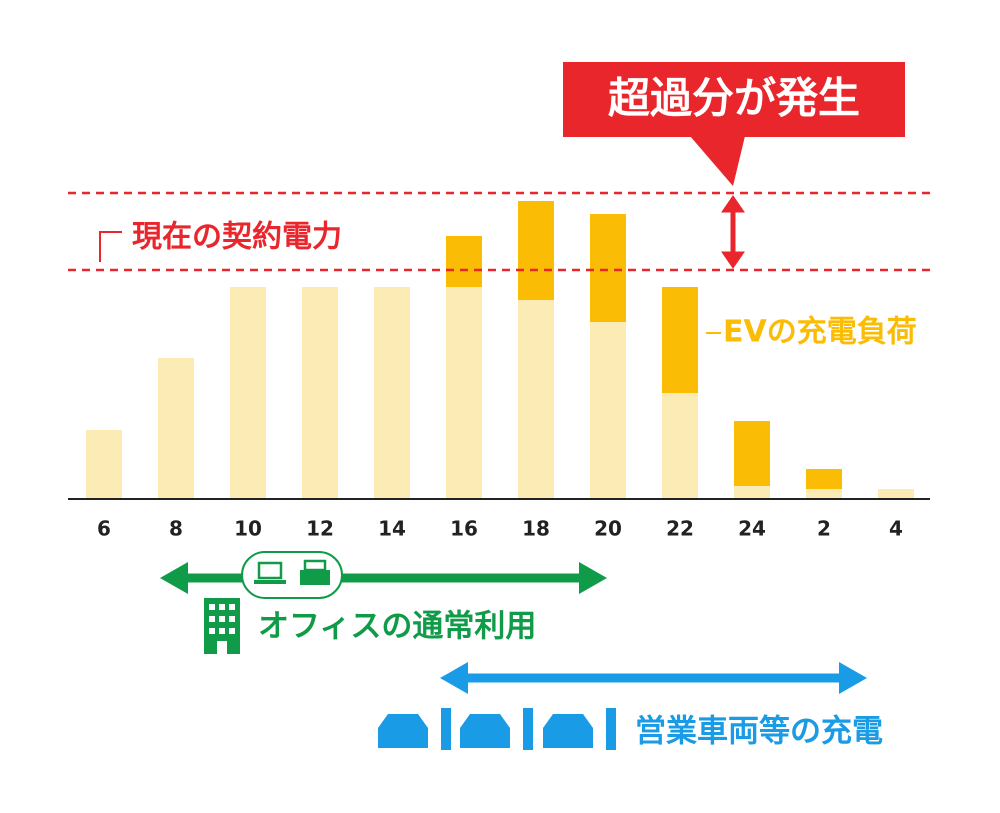 The image size is (1000, 813). I want to click on x-tick-label: 24, so click(752, 529).